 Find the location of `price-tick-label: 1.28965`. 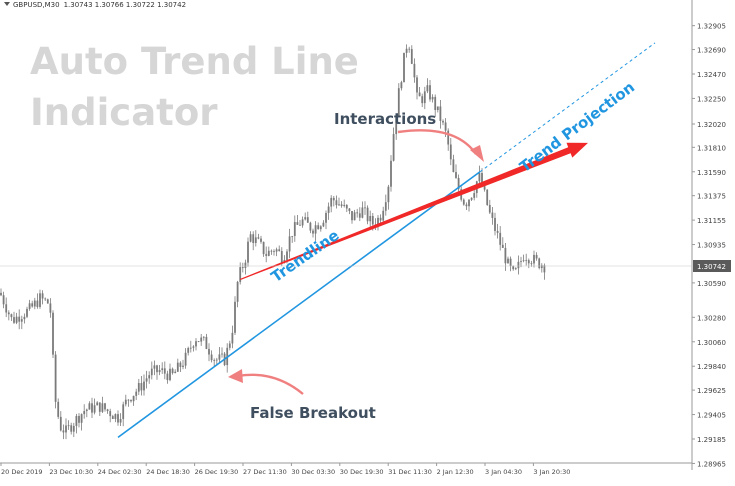

price-tick-label: 1.28965 is located at coordinates (711, 464).